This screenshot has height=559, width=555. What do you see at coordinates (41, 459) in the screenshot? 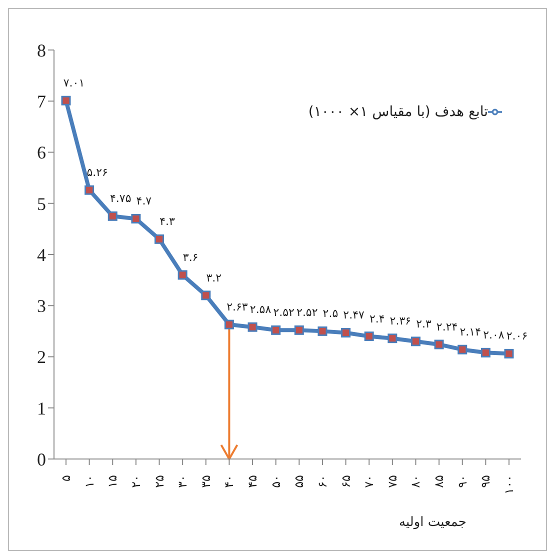
I see `y-tick-label: 0` at bounding box center [41, 459].